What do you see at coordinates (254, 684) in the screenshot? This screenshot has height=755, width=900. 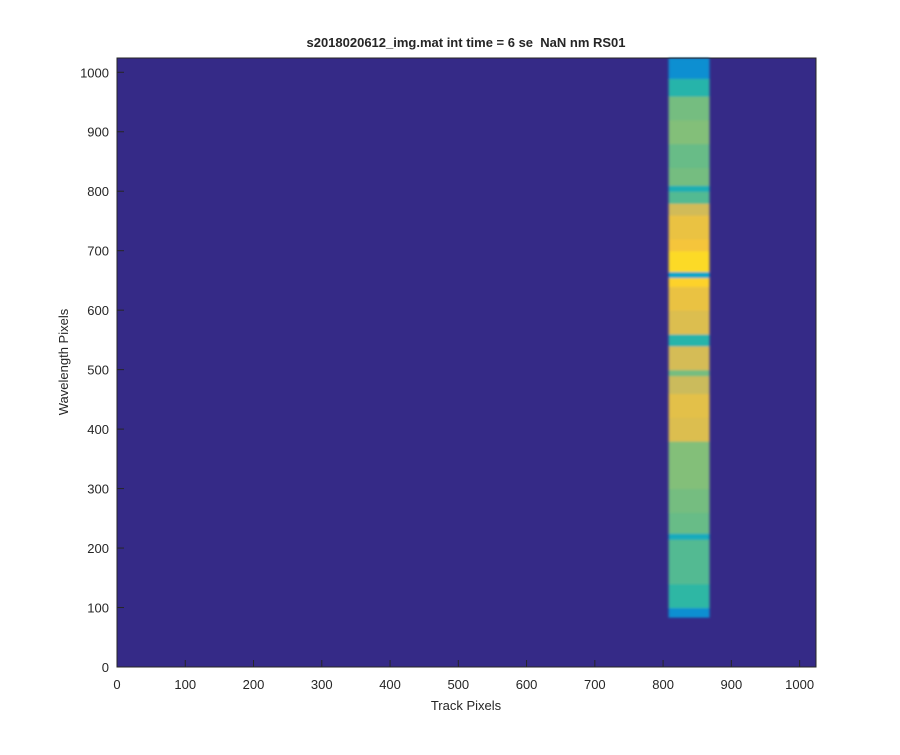 I see `x-tick-label: 200` at bounding box center [254, 684].